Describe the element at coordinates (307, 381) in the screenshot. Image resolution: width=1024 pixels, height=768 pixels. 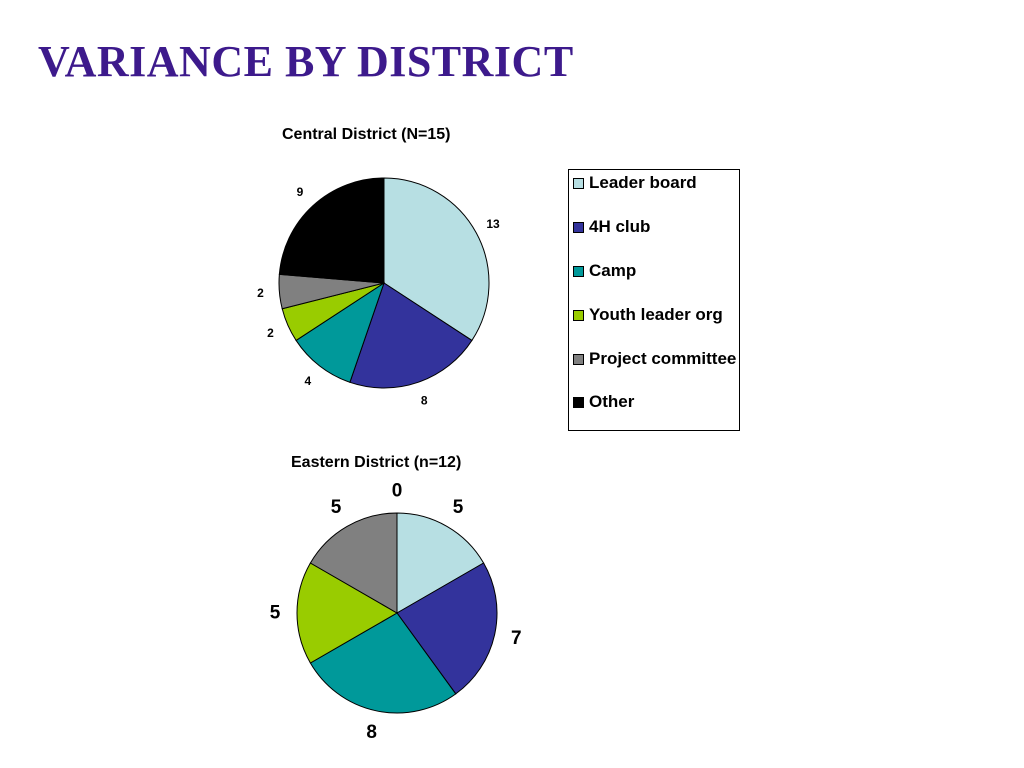
I see `central-data-label-camp: 4` at that location.